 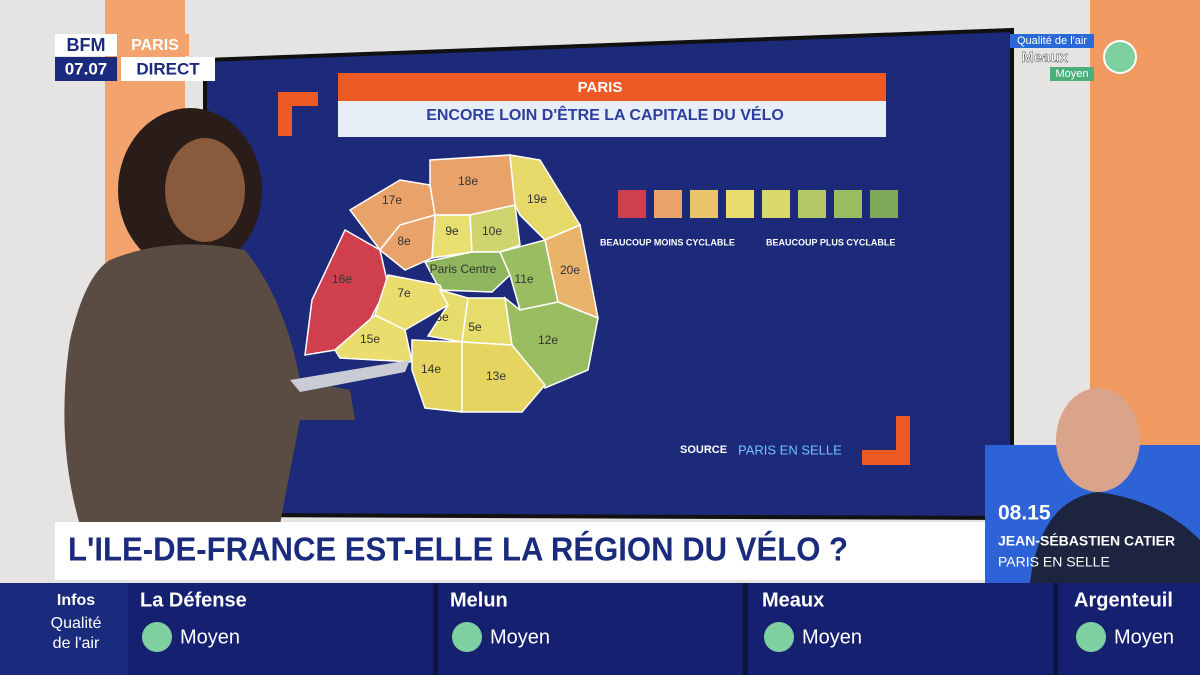 I want to click on screen-subtitle: ENCORE LOIN D'ÊTRE LA CAPITALE DU VÉLO, so click(x=605, y=114).